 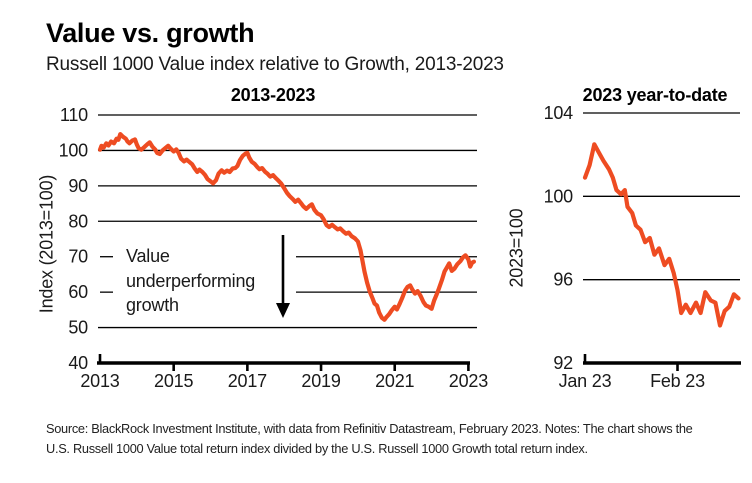 I want to click on annotation-line: growth, so click(x=152, y=305).